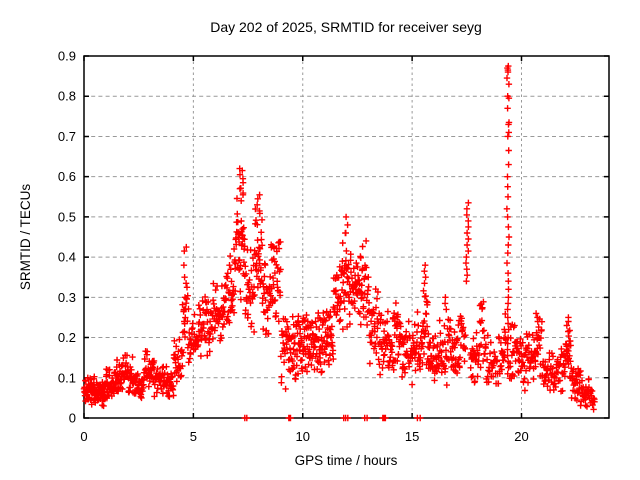 Image resolution: width=640 pixels, height=480 pixels. Describe the element at coordinates (67, 216) in the screenshot. I see `y-tick-label: 0.5` at that location.